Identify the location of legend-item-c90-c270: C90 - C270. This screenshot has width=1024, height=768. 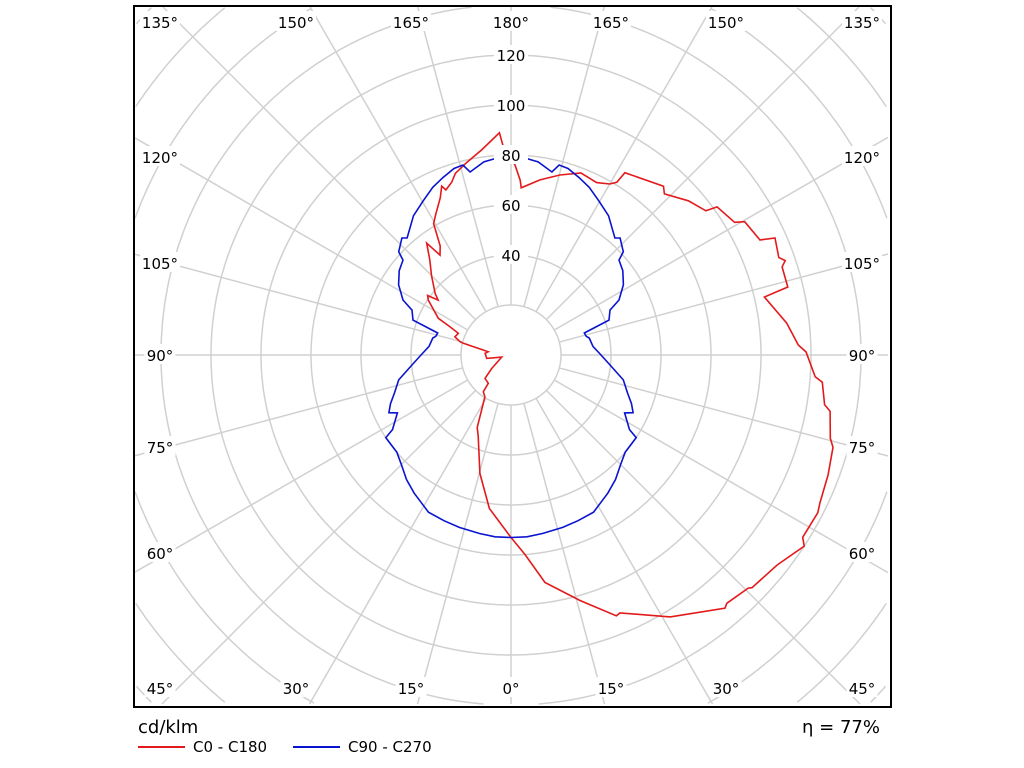
(362, 747).